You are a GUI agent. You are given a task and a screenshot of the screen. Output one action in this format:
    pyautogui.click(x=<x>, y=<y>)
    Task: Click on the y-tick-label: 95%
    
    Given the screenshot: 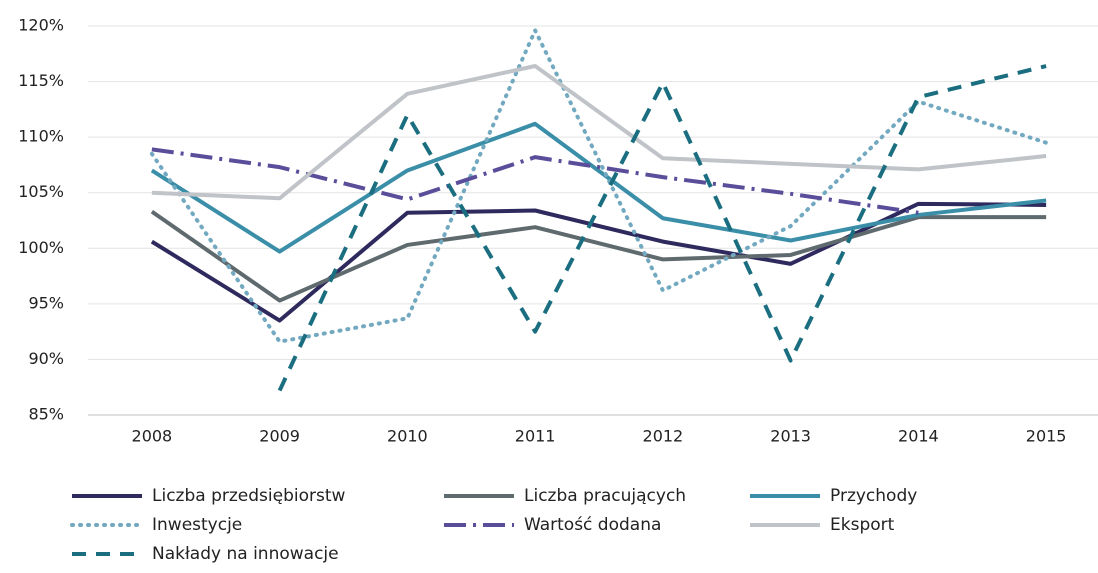 What is the action you would take?
    pyautogui.click(x=46, y=302)
    